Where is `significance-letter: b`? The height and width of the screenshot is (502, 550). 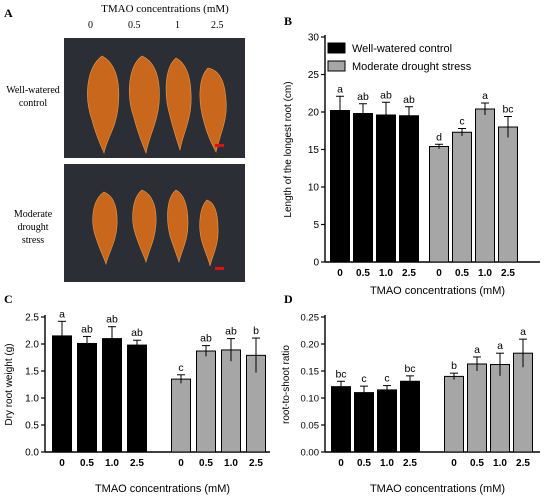 significance-letter: b is located at coordinates (454, 366).